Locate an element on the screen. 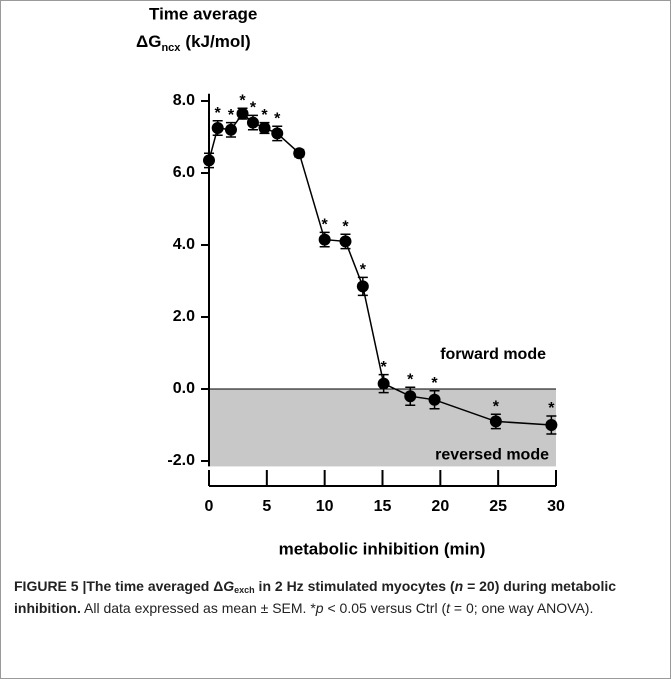  y-tick-label: 2.0 is located at coordinates (184, 316).